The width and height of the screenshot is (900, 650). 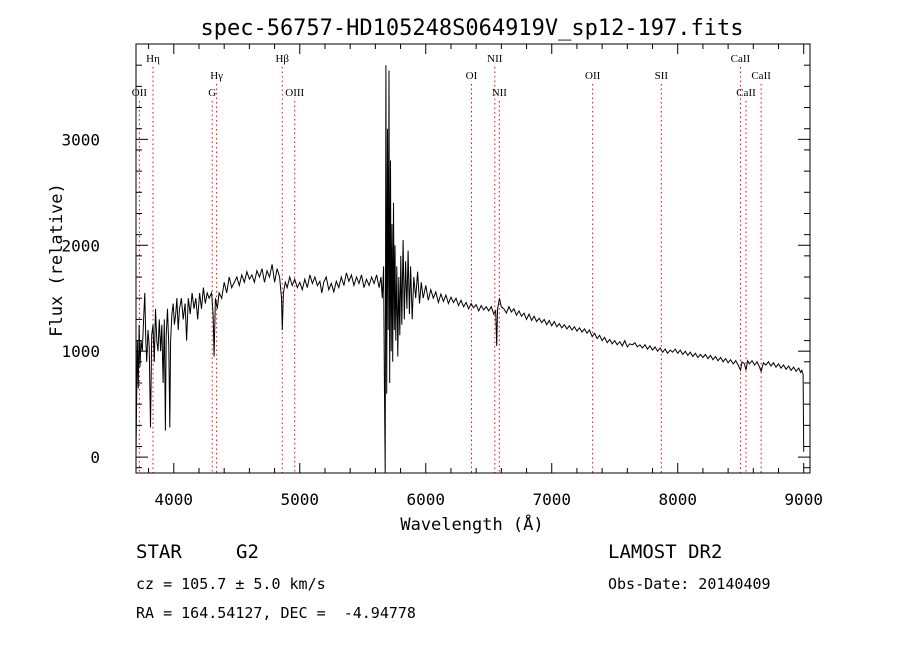 What do you see at coordinates (300, 499) in the screenshot?
I see `x-tick-label: 5000` at bounding box center [300, 499].